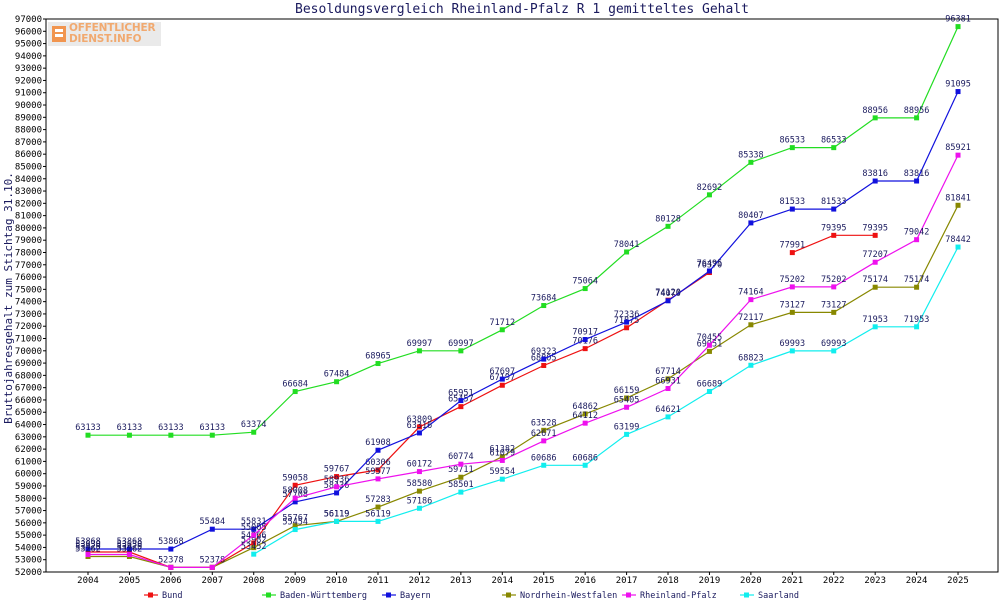 This screenshot has width=1000, height=600. Describe the element at coordinates (668, 372) in the screenshot. I see `data-label: 67714` at that location.